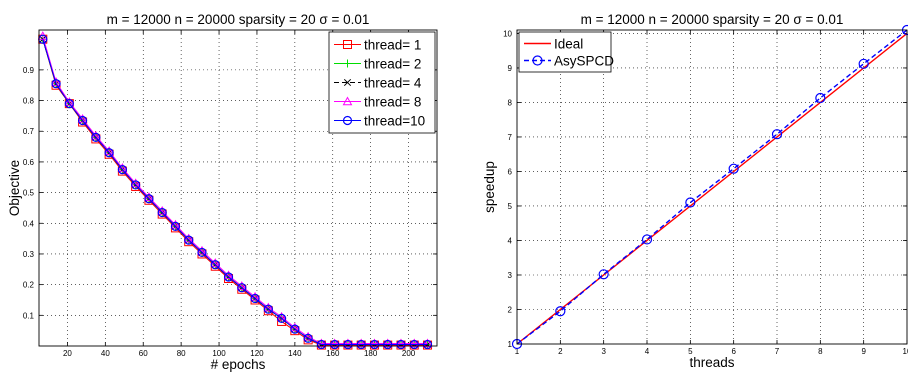  What do you see at coordinates (29, 193) in the screenshot?
I see `y-tick-label: 0.5` at bounding box center [29, 193].